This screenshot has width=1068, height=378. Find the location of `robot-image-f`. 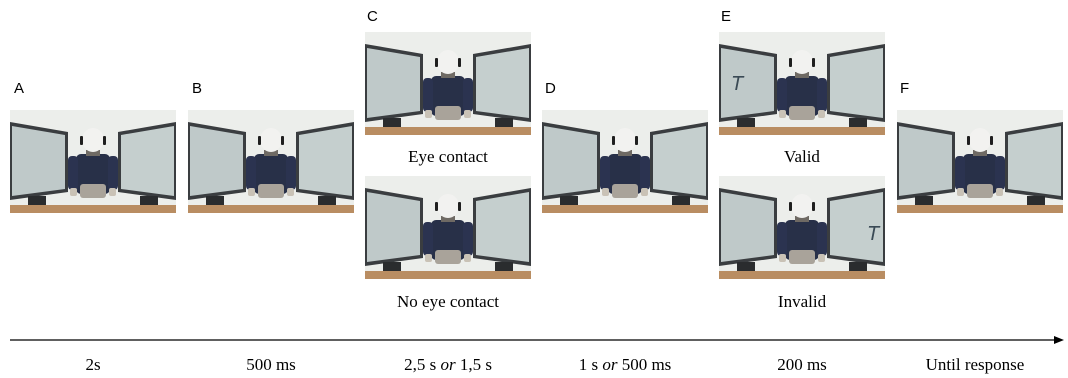

robot-image-f is located at coordinates (980, 161).